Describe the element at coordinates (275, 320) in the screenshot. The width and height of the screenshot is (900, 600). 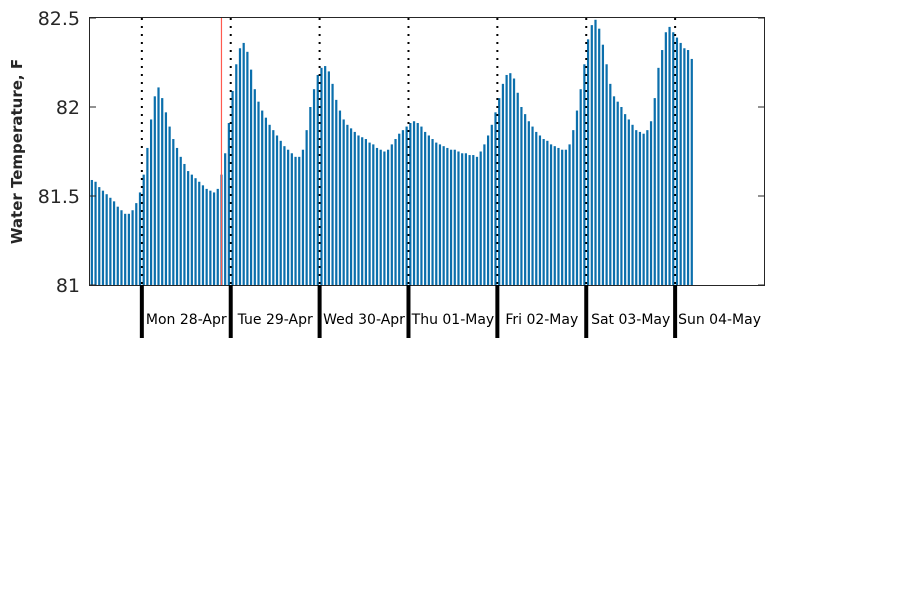
I see `day-label: Tue 29-Apr` at that location.